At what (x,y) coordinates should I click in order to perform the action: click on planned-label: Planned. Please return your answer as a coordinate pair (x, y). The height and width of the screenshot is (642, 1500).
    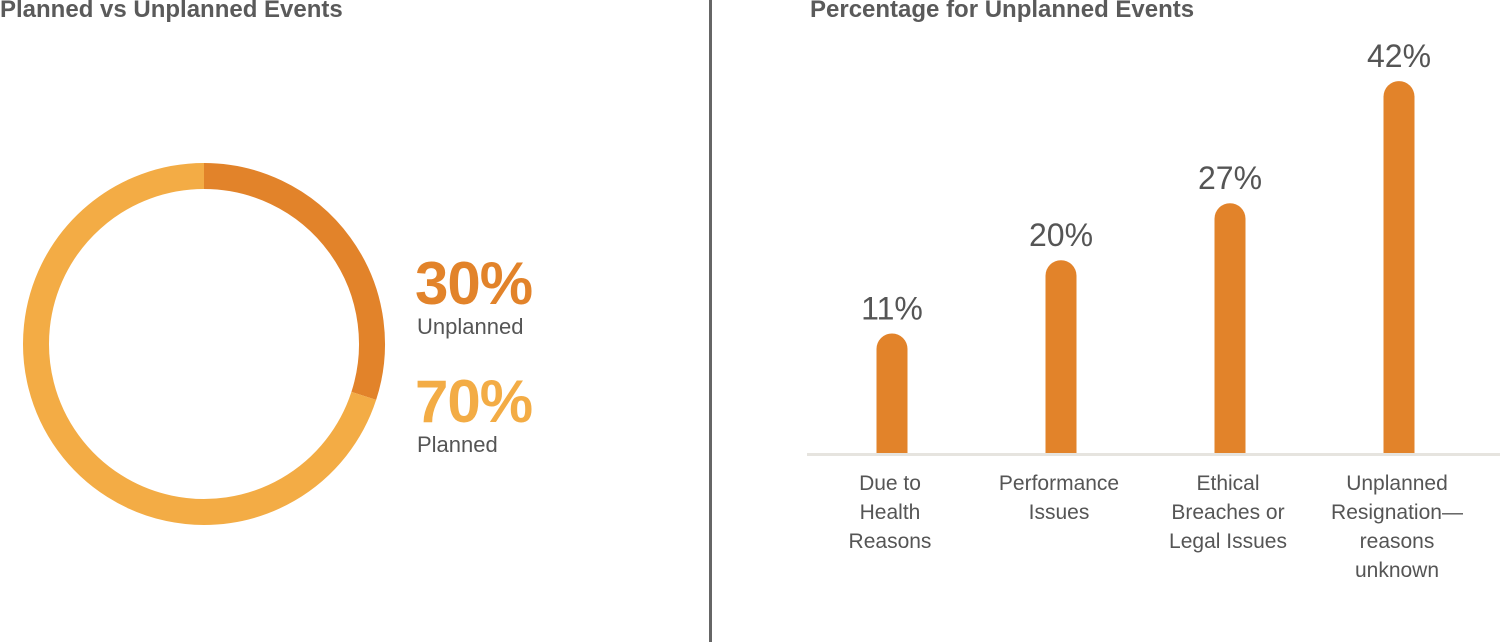
    Looking at the image, I should click on (457, 444).